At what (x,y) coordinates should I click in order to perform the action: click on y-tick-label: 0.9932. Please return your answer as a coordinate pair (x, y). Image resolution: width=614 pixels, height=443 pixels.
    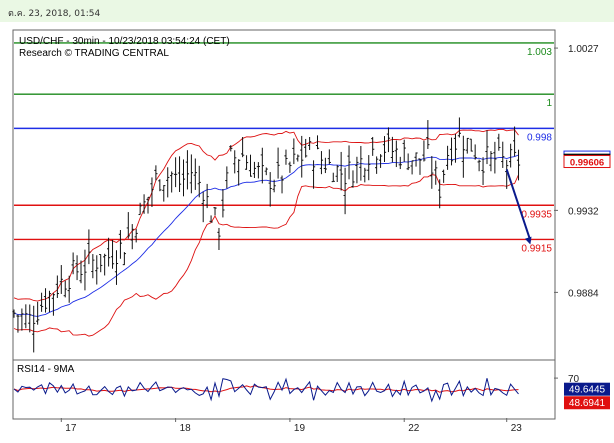
    Looking at the image, I should click on (583, 211).